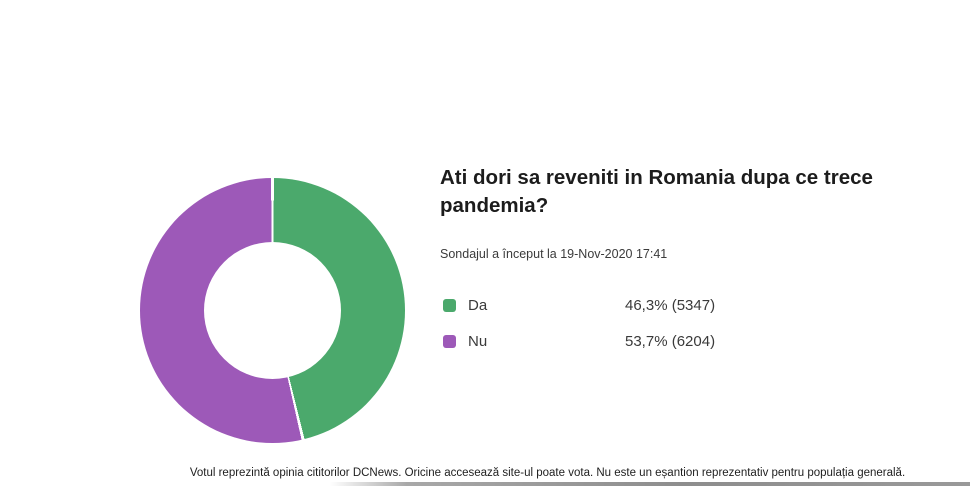  Describe the element at coordinates (670, 341) in the screenshot. I see `legend-value-nu: 53,7% (6204)` at that location.